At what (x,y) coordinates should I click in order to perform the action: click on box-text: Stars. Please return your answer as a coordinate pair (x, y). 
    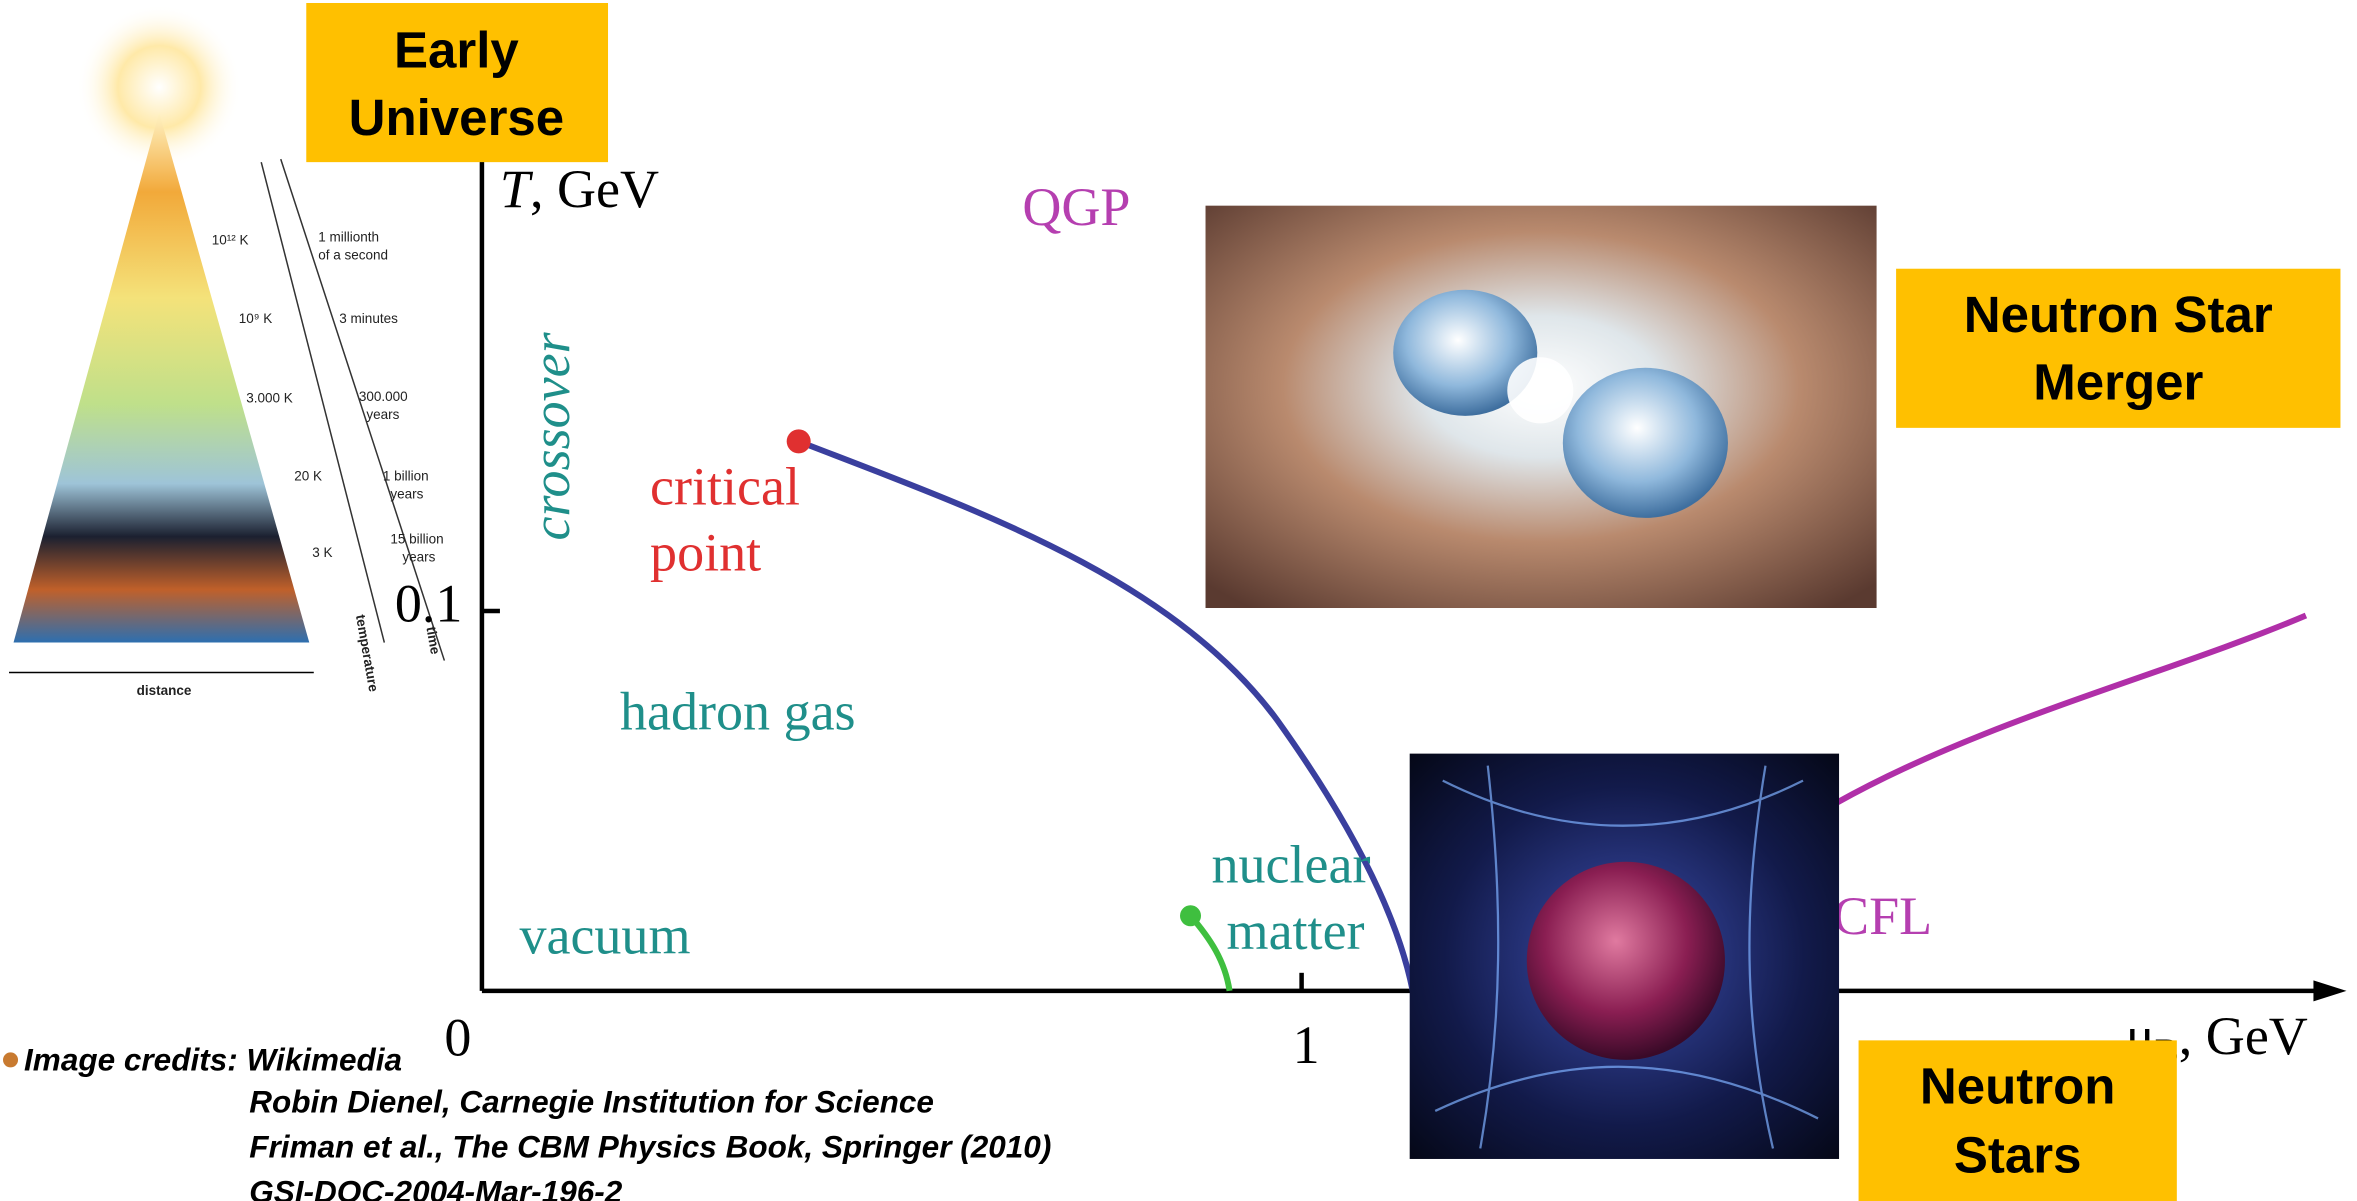
    Looking at the image, I should click on (2018, 1154).